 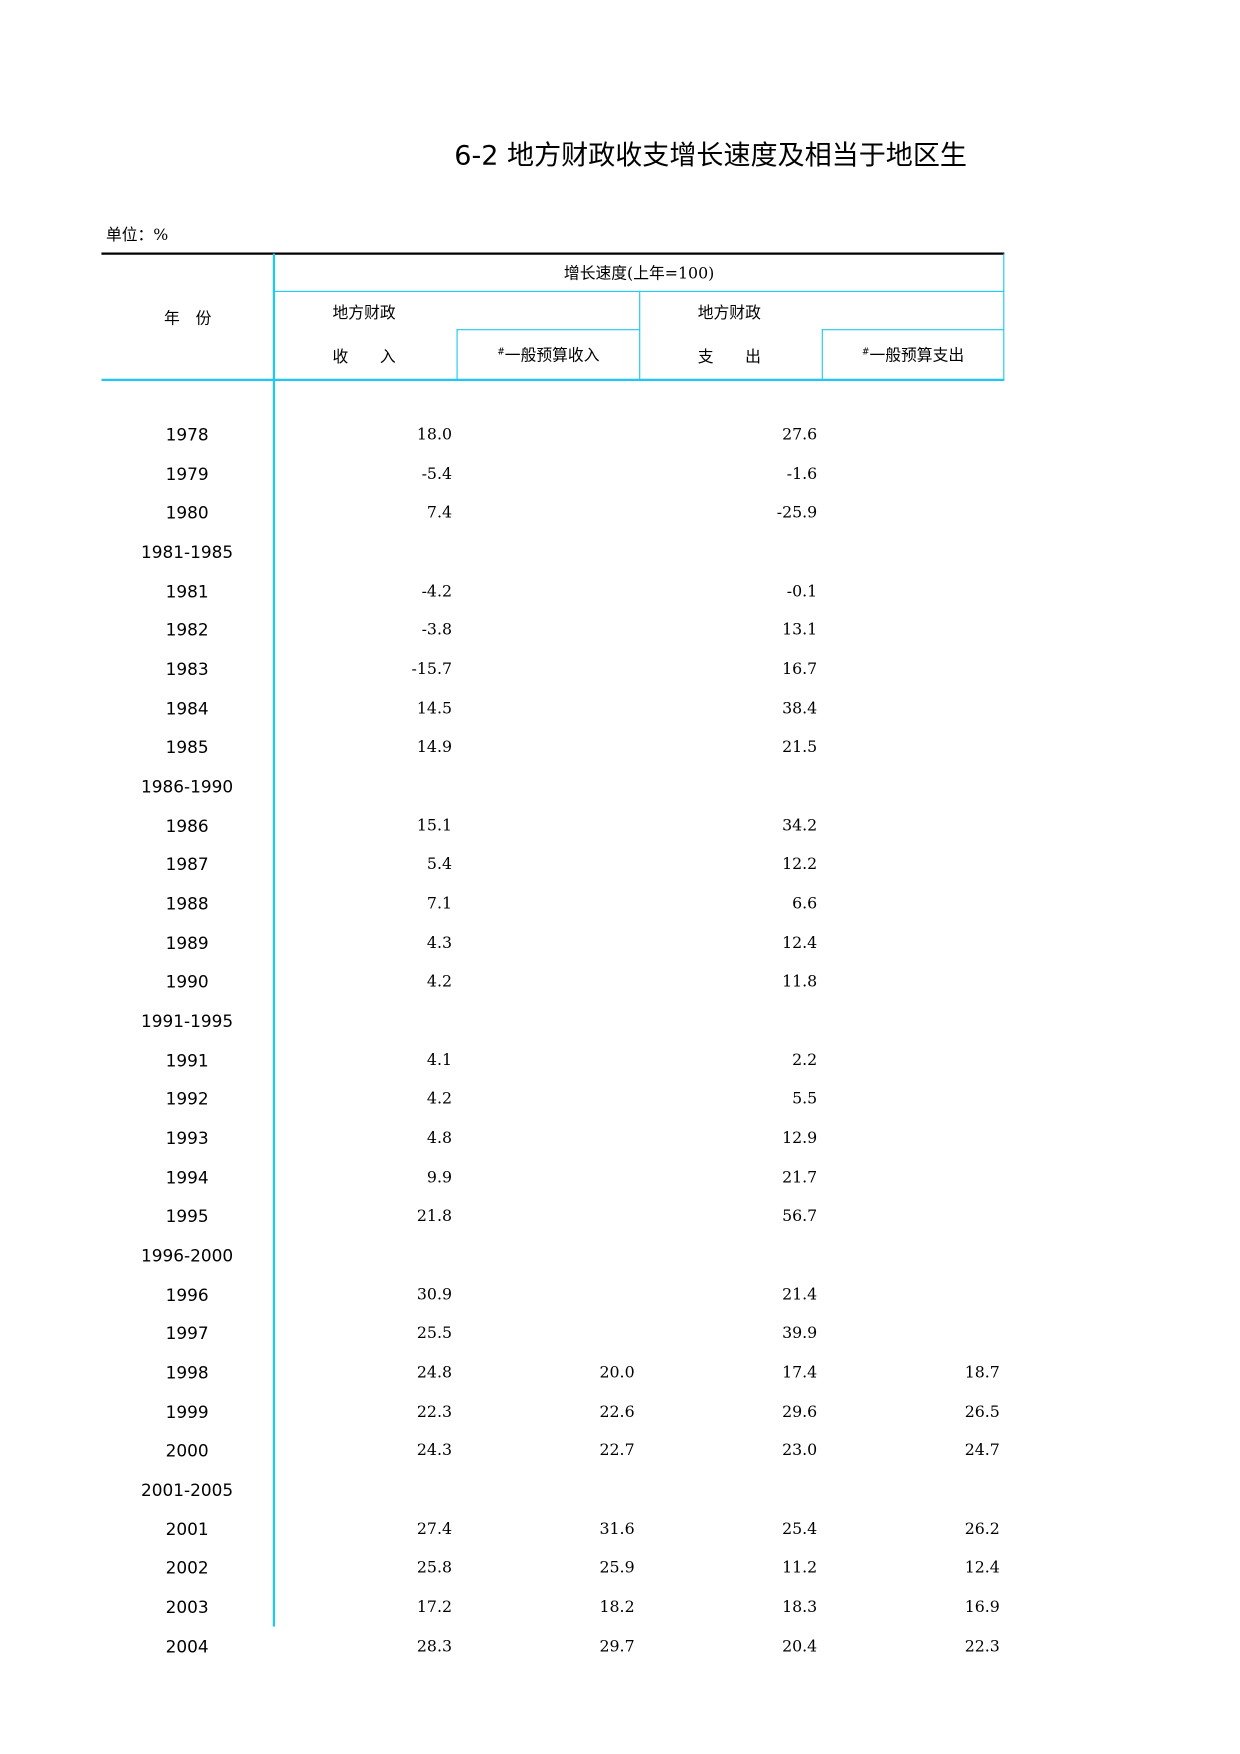 I want to click on value-cell: 17.2, so click(x=434, y=1607).